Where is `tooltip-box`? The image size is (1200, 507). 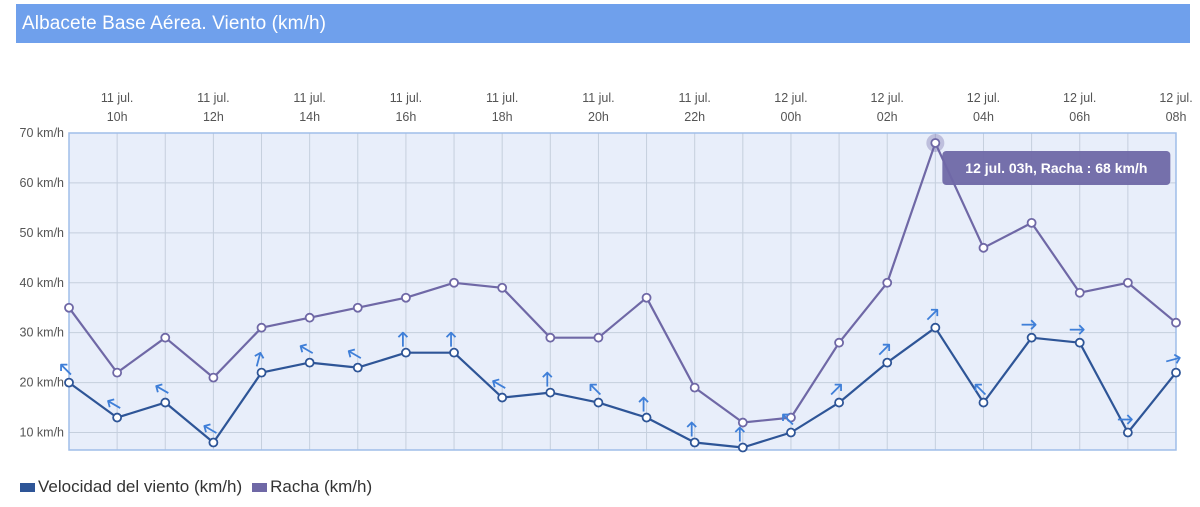 tooltip-box is located at coordinates (1056, 168).